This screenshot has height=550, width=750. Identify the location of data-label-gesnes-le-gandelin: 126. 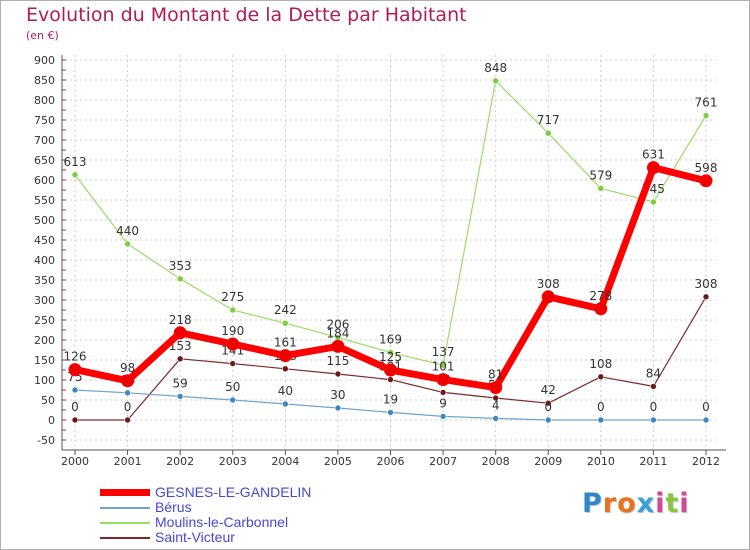
(75, 357).